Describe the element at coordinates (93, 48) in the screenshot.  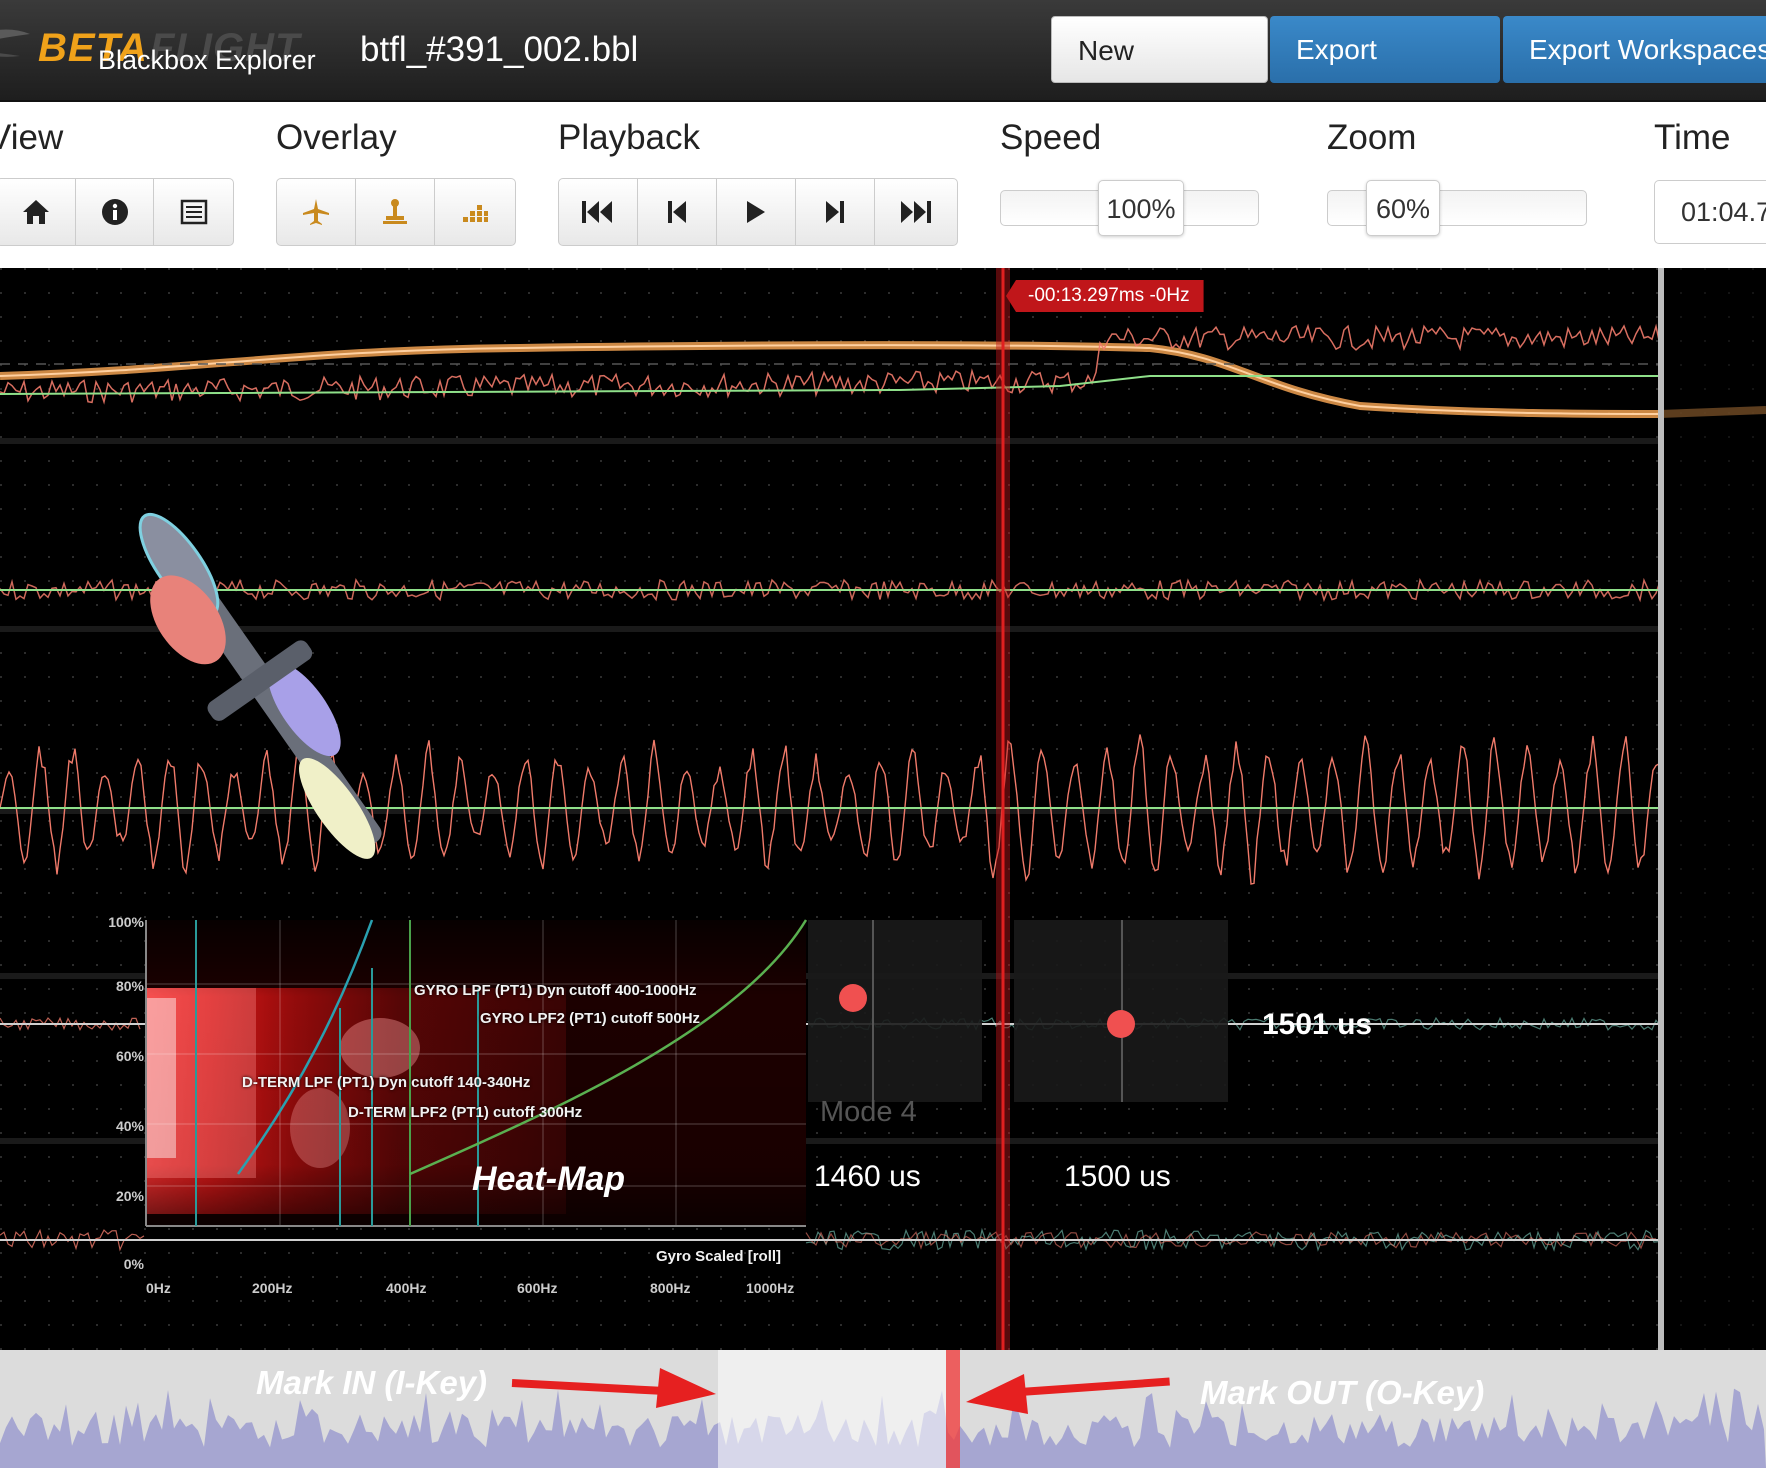
I see `logo-beta: BETA` at that location.